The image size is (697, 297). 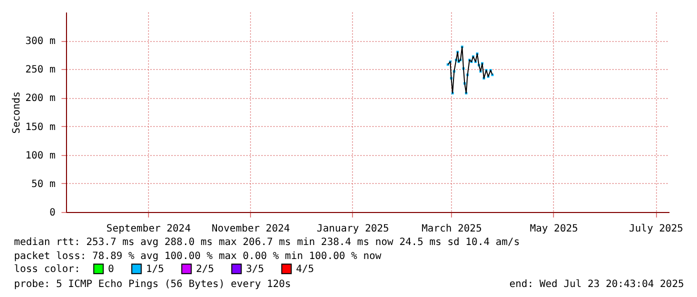 I want to click on x-tick-label: July 2025, so click(x=656, y=229).